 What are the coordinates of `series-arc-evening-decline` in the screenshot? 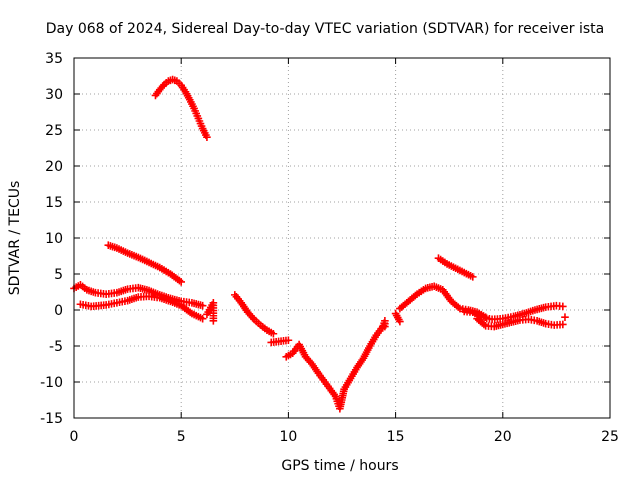 It's located at (254, 314).